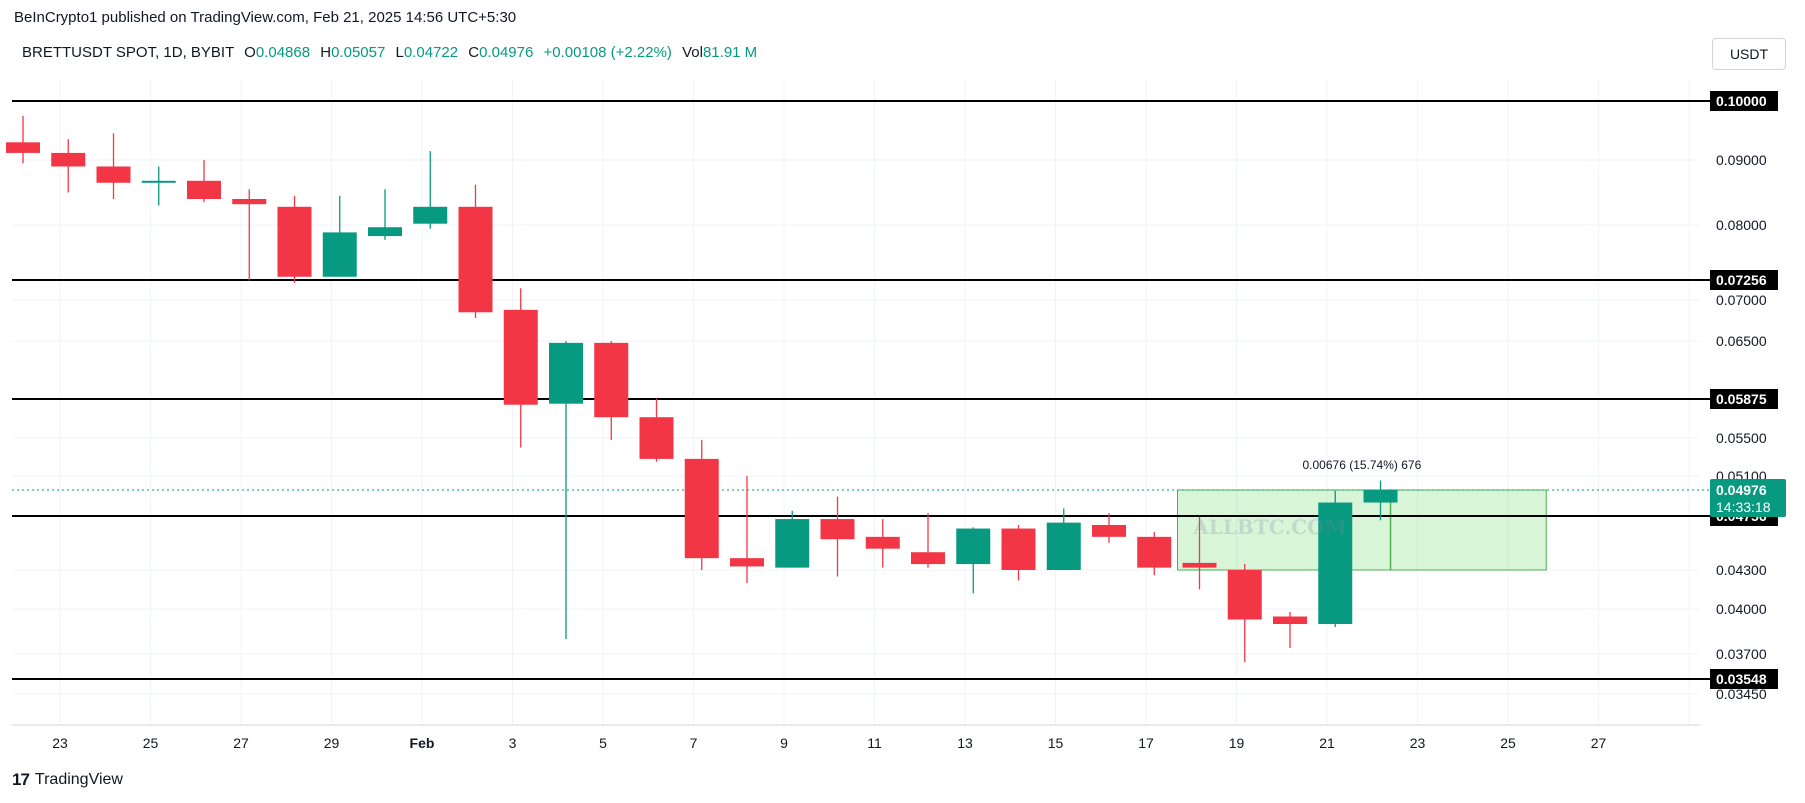 The height and width of the screenshot is (803, 1805). Describe the element at coordinates (422, 743) in the screenshot. I see `time-tick-label: Feb` at that location.